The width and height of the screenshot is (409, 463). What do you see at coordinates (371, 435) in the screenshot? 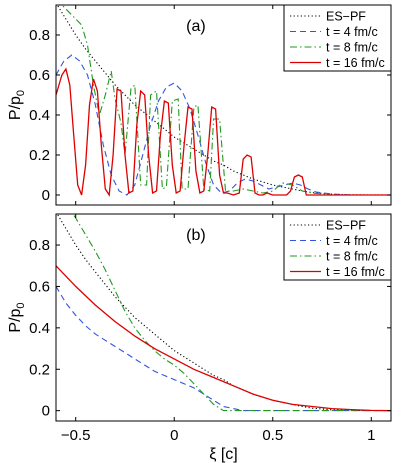
I see `x-tick-label: 1` at bounding box center [371, 435].